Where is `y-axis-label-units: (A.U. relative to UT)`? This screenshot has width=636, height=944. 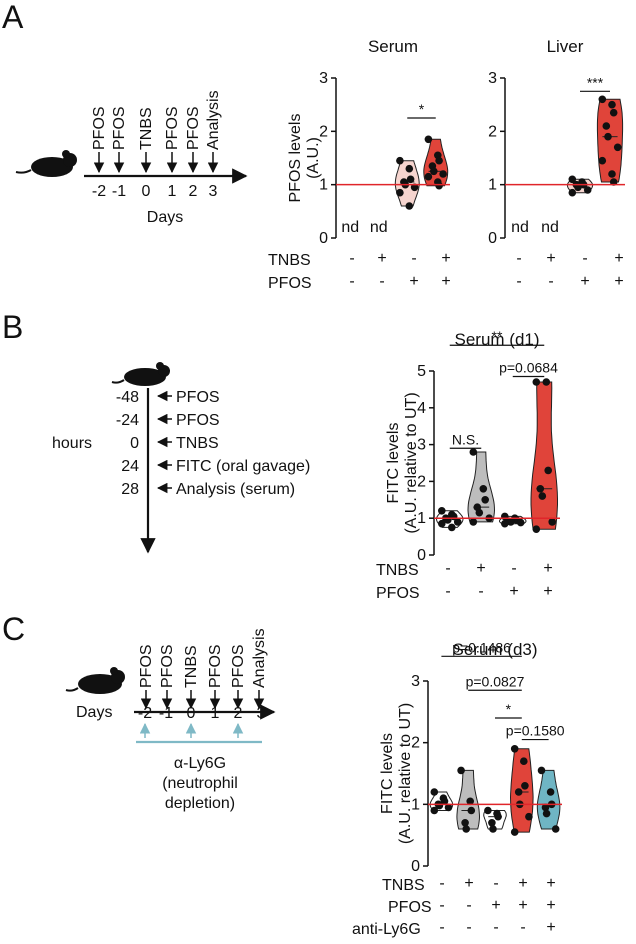 y-axis-label-units: (A.U. relative to UT) is located at coordinates (405, 773).